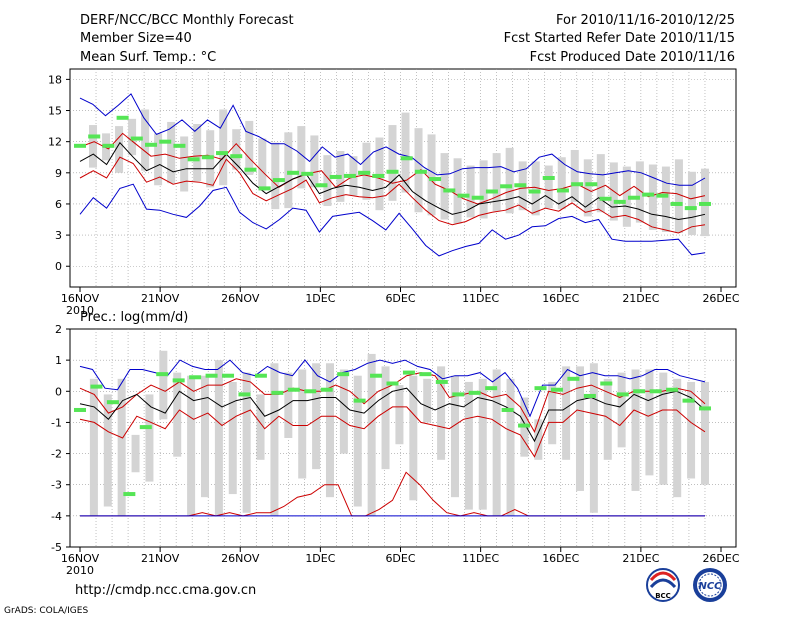 This screenshot has width=800, height=618. What do you see at coordinates (80, 558) in the screenshot?
I see `x-tick-label: 16NOV` at bounding box center [80, 558].